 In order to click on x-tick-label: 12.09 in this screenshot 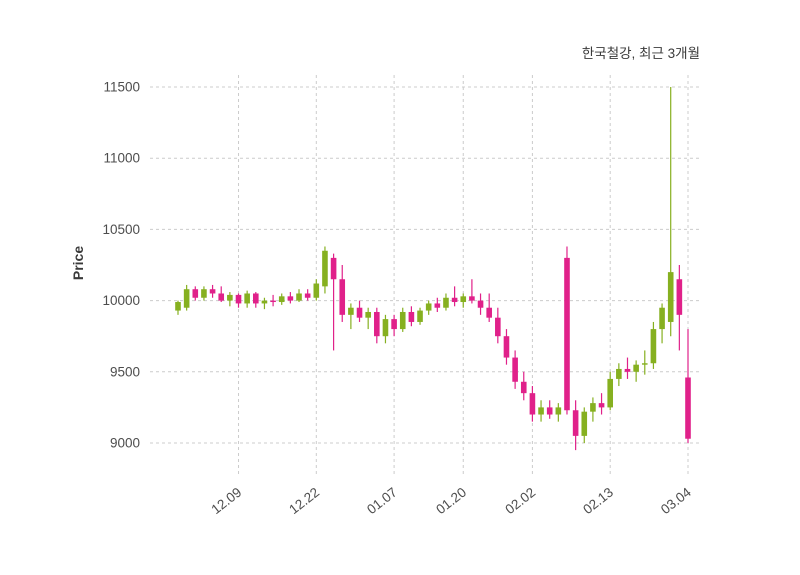, I will do `click(226, 501)`.